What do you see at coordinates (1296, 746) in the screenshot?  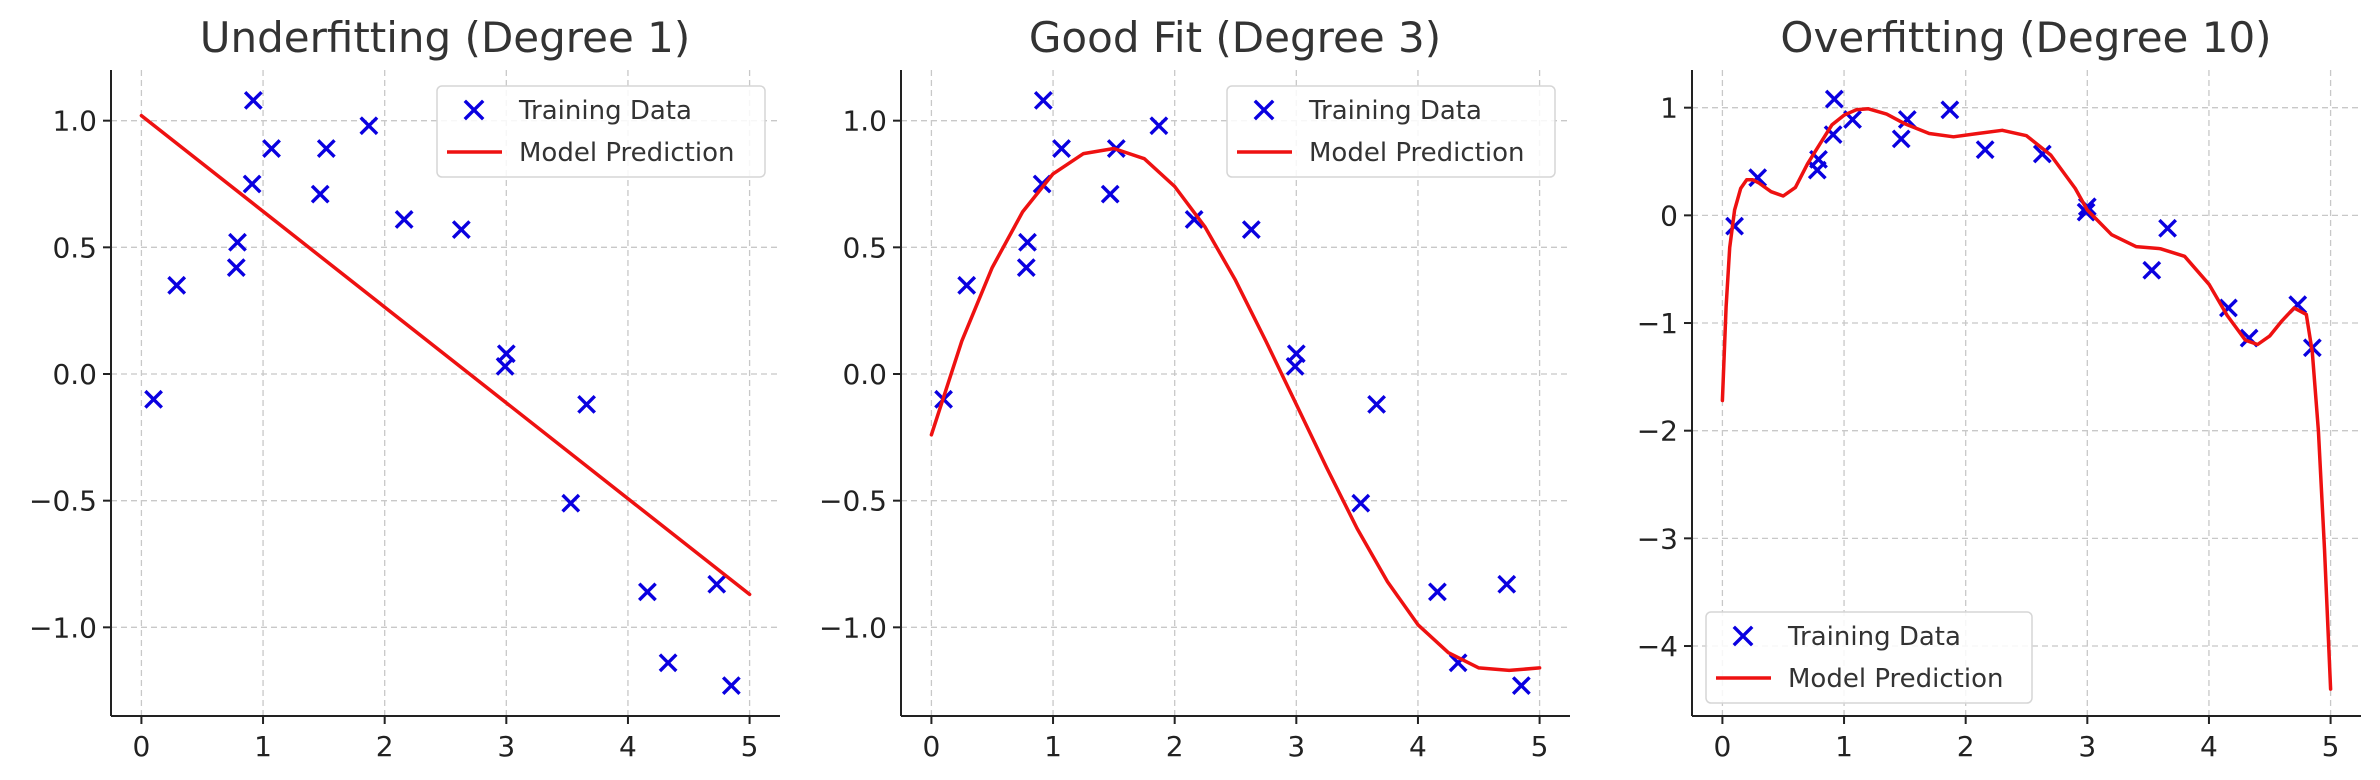 I see `chart-2-xtick-label-3: 3` at bounding box center [1296, 746].